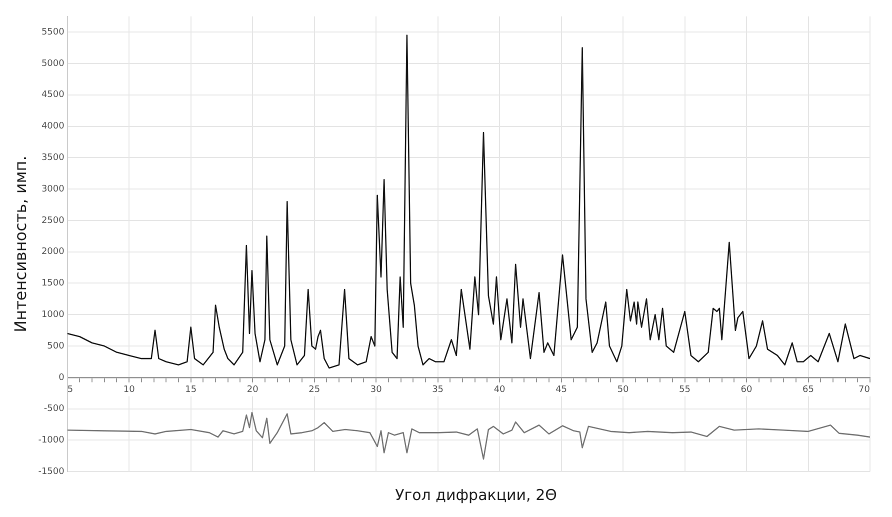 The height and width of the screenshot is (517, 892). I want to click on x-tick-label: 15, so click(191, 390).